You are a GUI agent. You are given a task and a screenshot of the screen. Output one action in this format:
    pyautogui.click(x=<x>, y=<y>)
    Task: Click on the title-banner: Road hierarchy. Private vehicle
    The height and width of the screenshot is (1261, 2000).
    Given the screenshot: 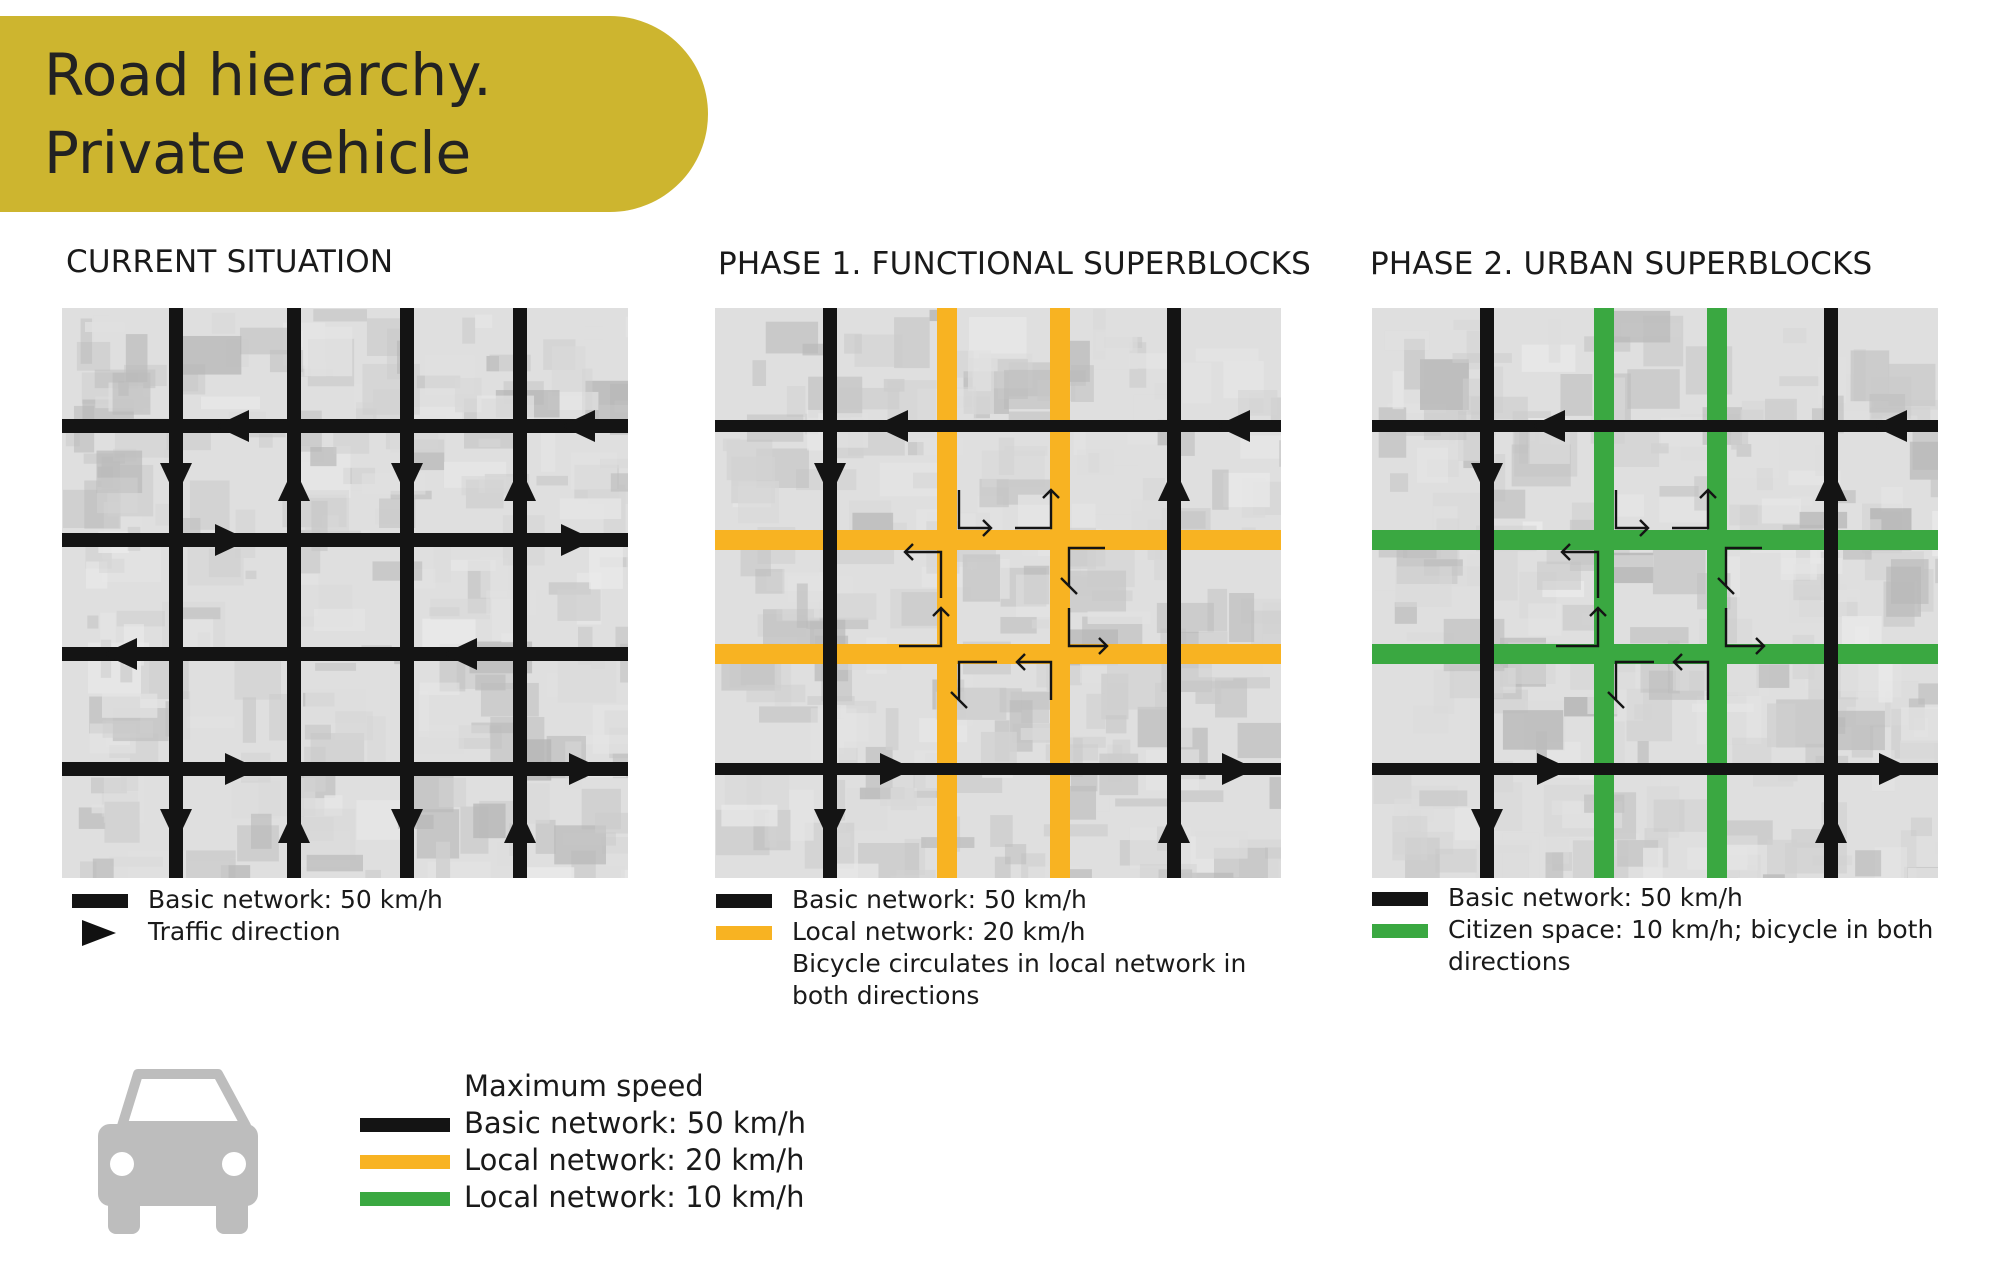 What is the action you would take?
    pyautogui.click(x=354, y=114)
    